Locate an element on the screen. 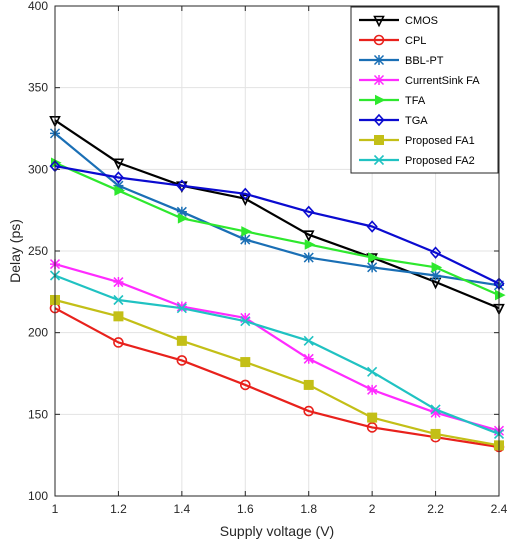 The image size is (515, 545). legend-item-tga: TGA is located at coordinates (393, 120).